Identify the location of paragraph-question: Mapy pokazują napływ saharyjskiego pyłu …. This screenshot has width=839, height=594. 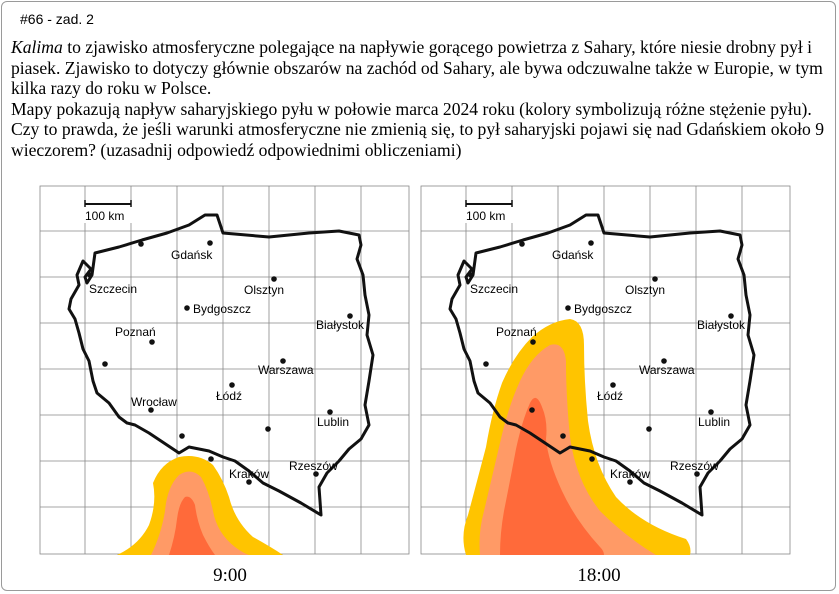
(417, 129).